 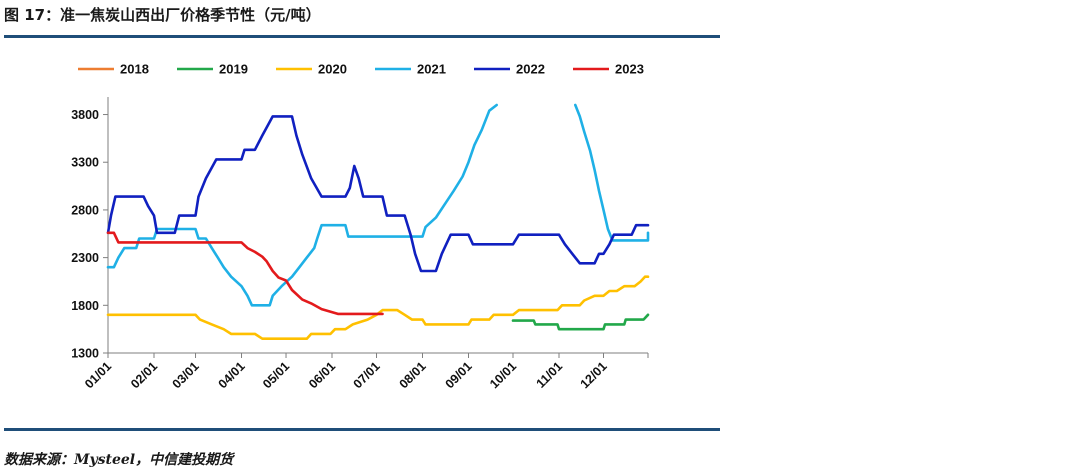 What do you see at coordinates (85, 210) in the screenshot?
I see `y-tick-label: 2800` at bounding box center [85, 210].